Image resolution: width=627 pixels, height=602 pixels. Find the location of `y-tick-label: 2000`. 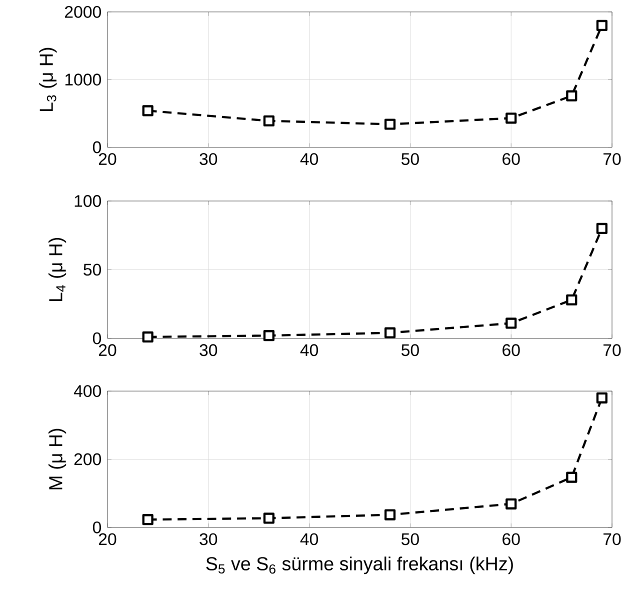

y-tick-label: 2000 is located at coordinates (83, 12).